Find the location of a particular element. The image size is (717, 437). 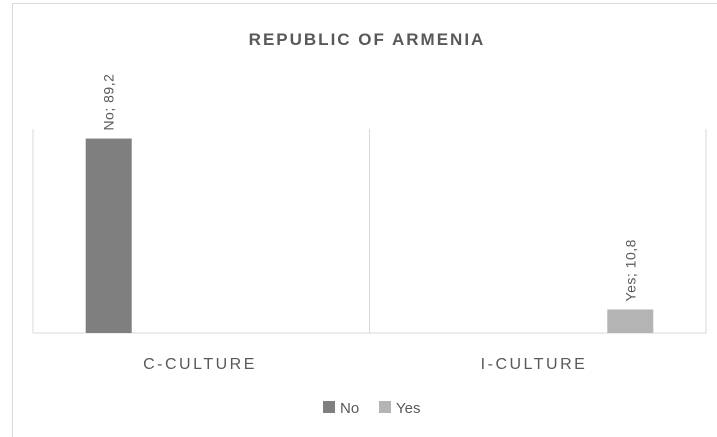

bar-yes-i-culture is located at coordinates (630, 321).